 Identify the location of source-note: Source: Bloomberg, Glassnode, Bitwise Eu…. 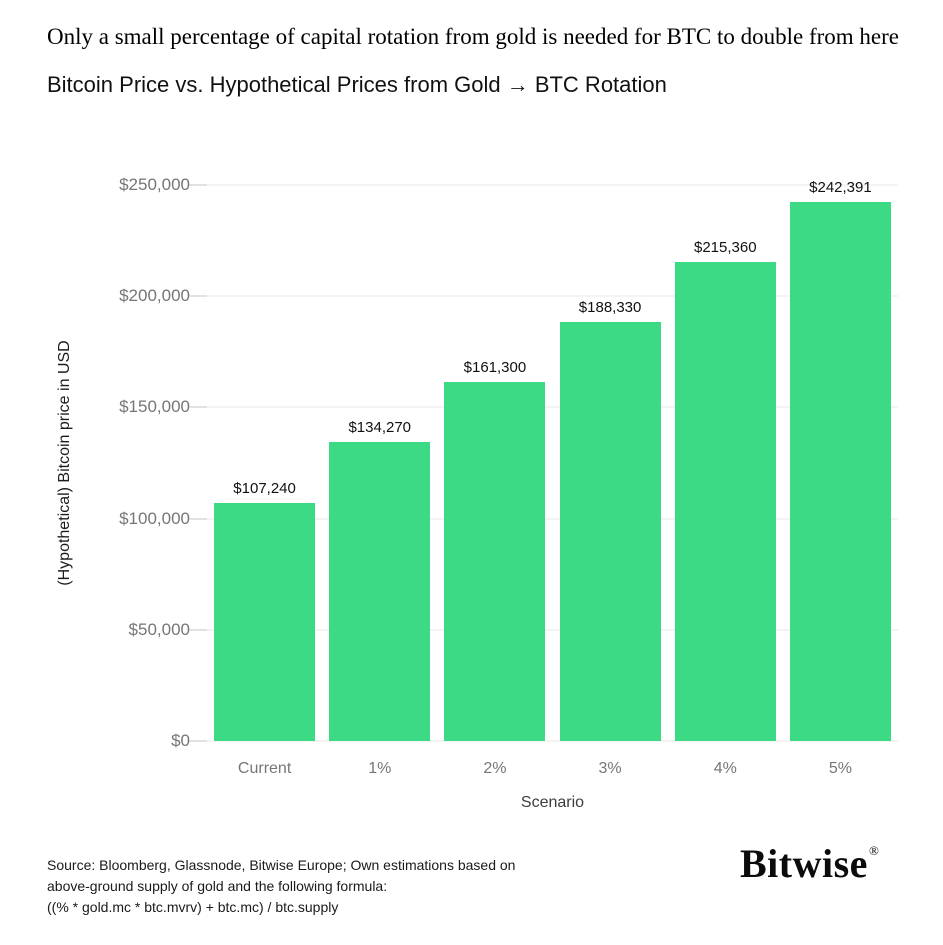
(281, 886).